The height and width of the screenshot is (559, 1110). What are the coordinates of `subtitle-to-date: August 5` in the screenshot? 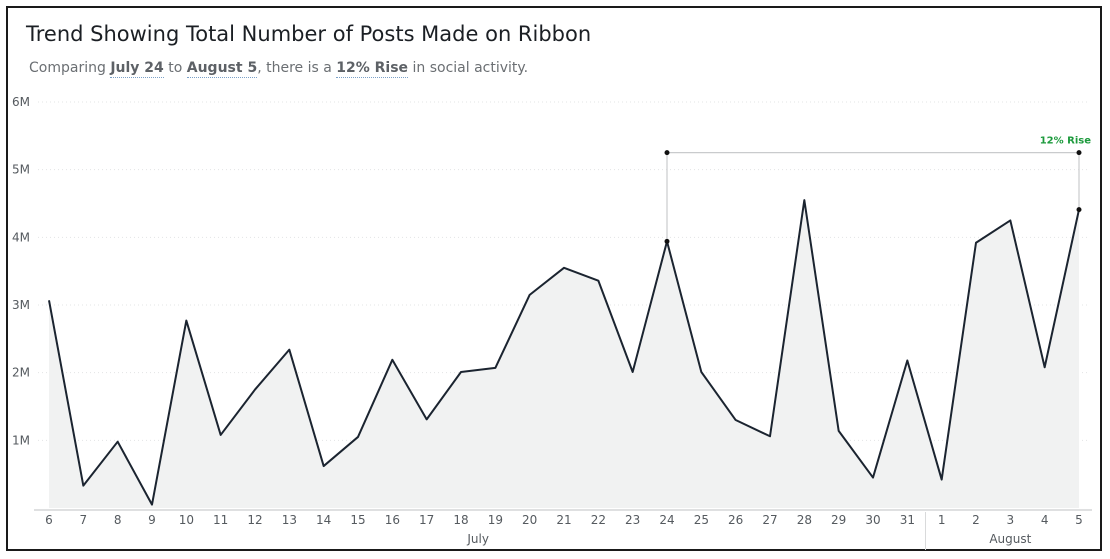 It's located at (222, 69).